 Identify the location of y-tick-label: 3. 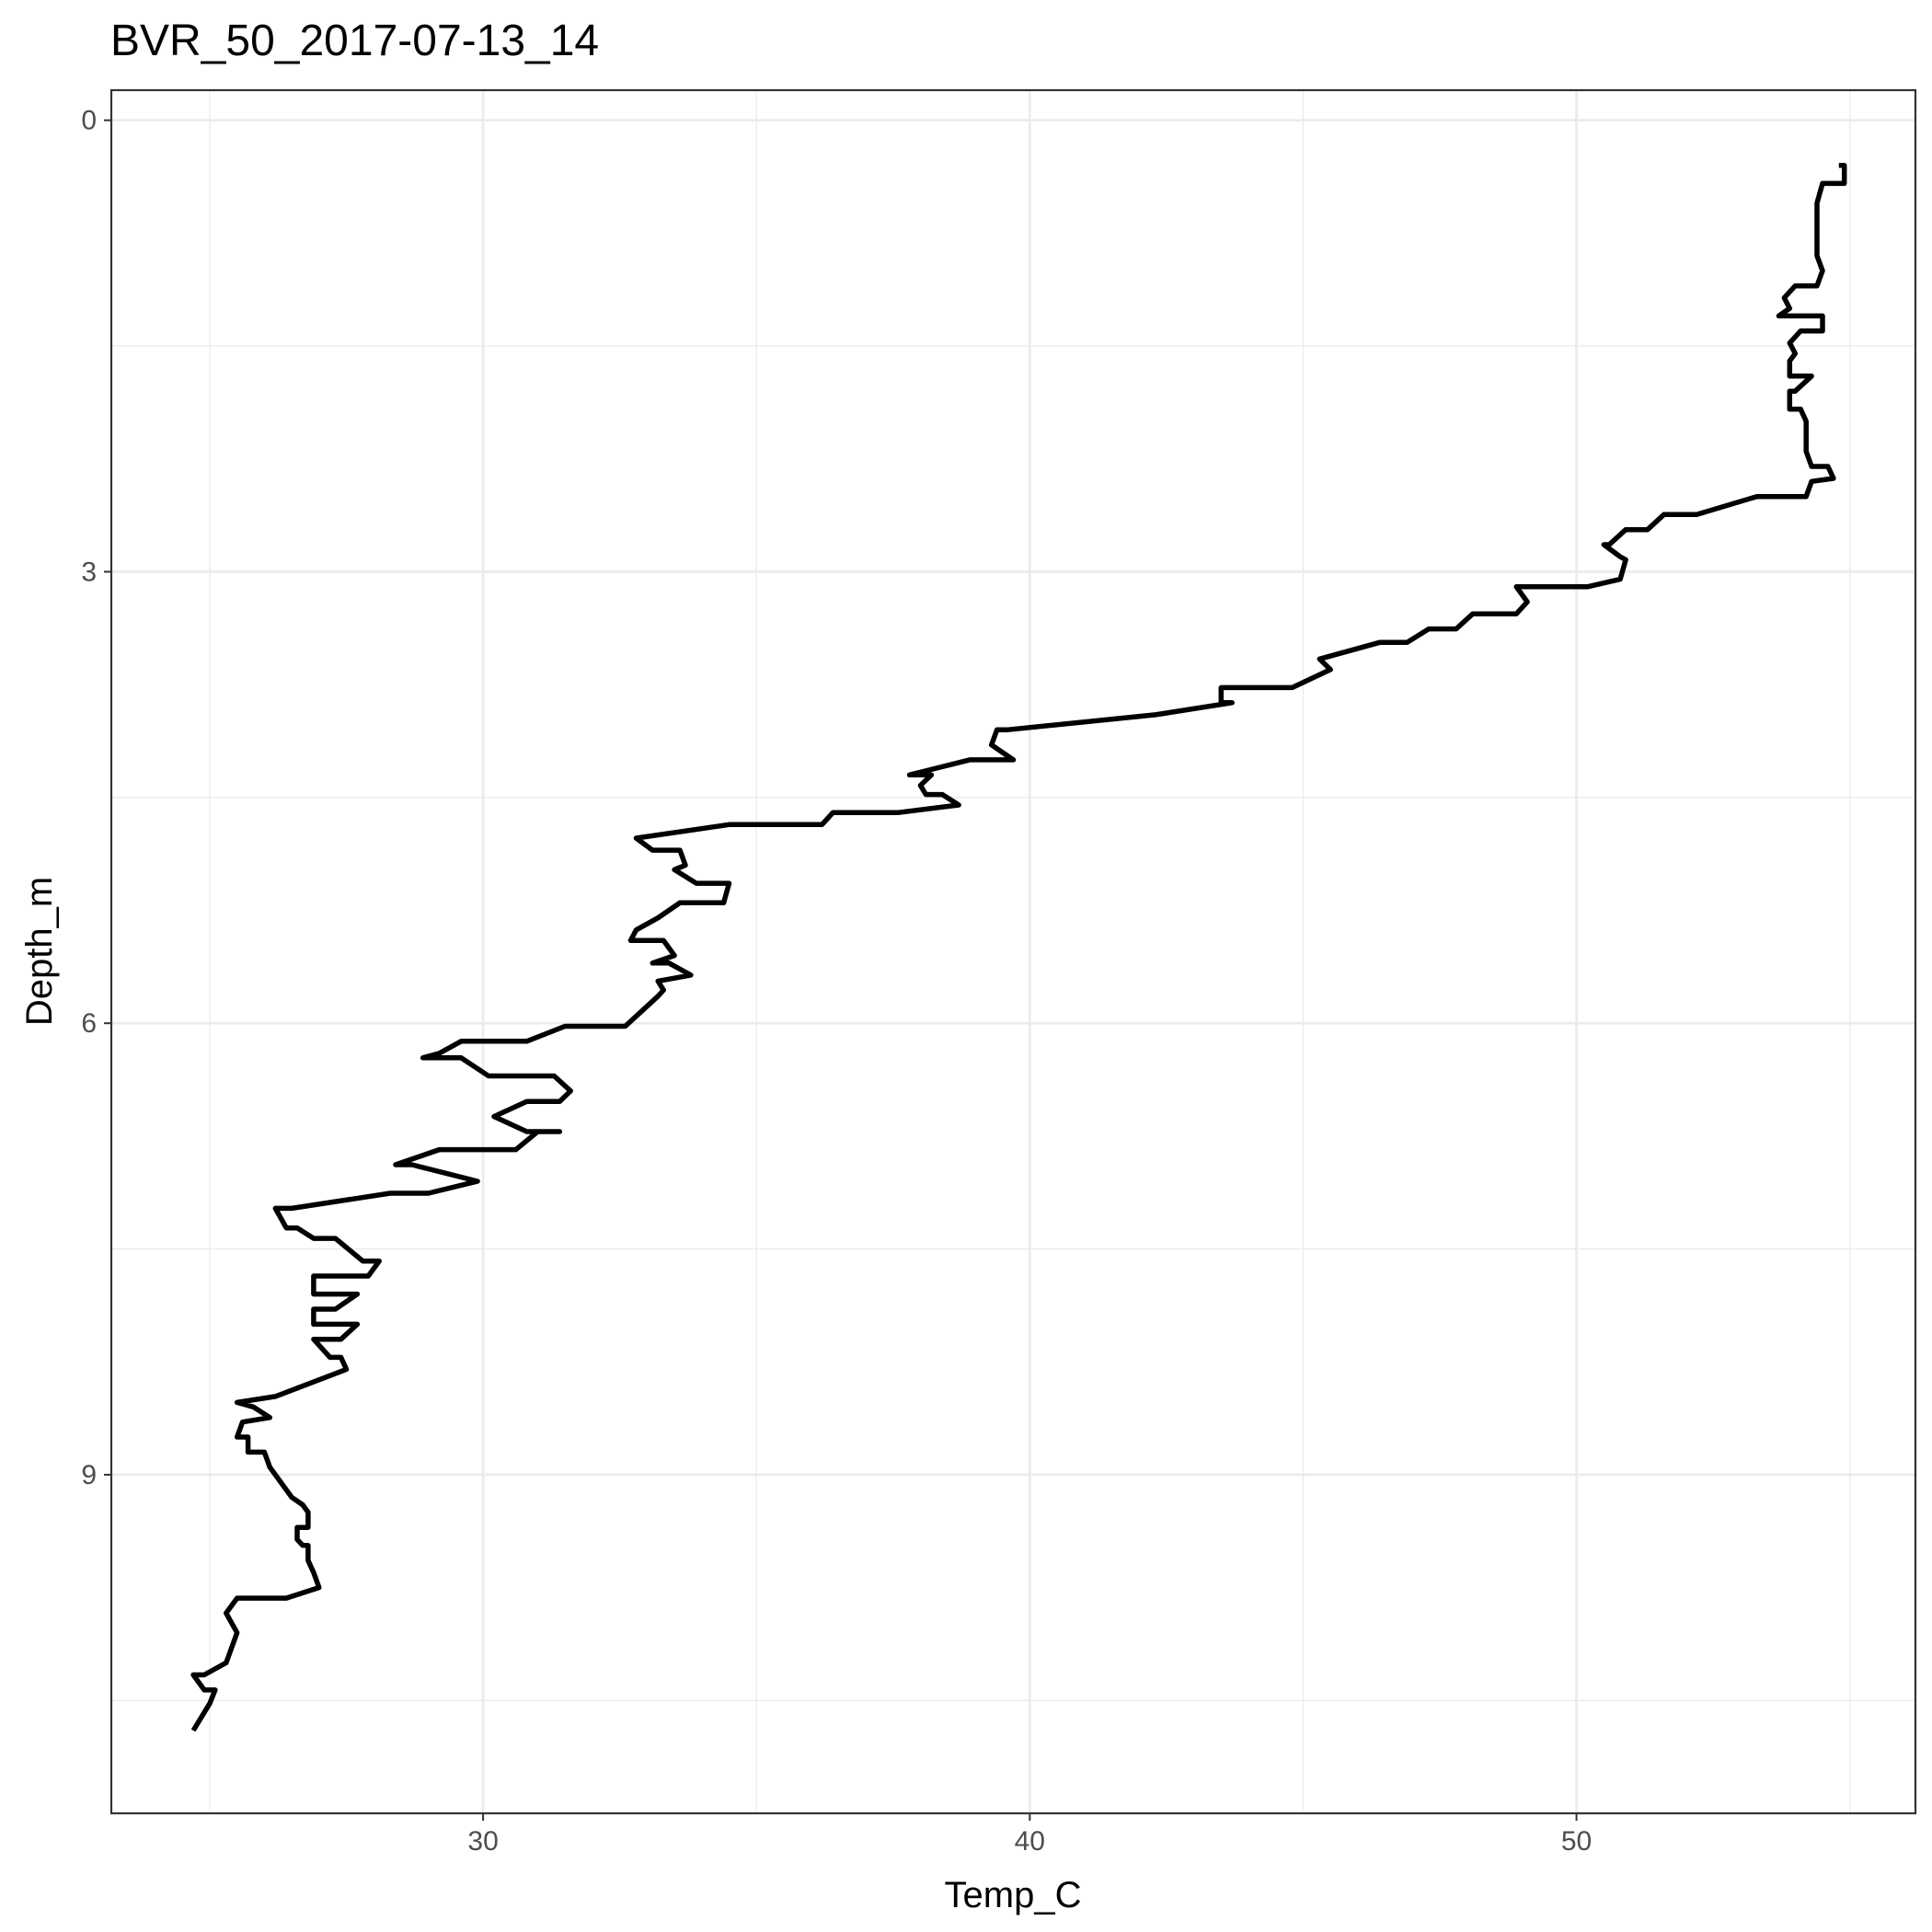
(89, 572).